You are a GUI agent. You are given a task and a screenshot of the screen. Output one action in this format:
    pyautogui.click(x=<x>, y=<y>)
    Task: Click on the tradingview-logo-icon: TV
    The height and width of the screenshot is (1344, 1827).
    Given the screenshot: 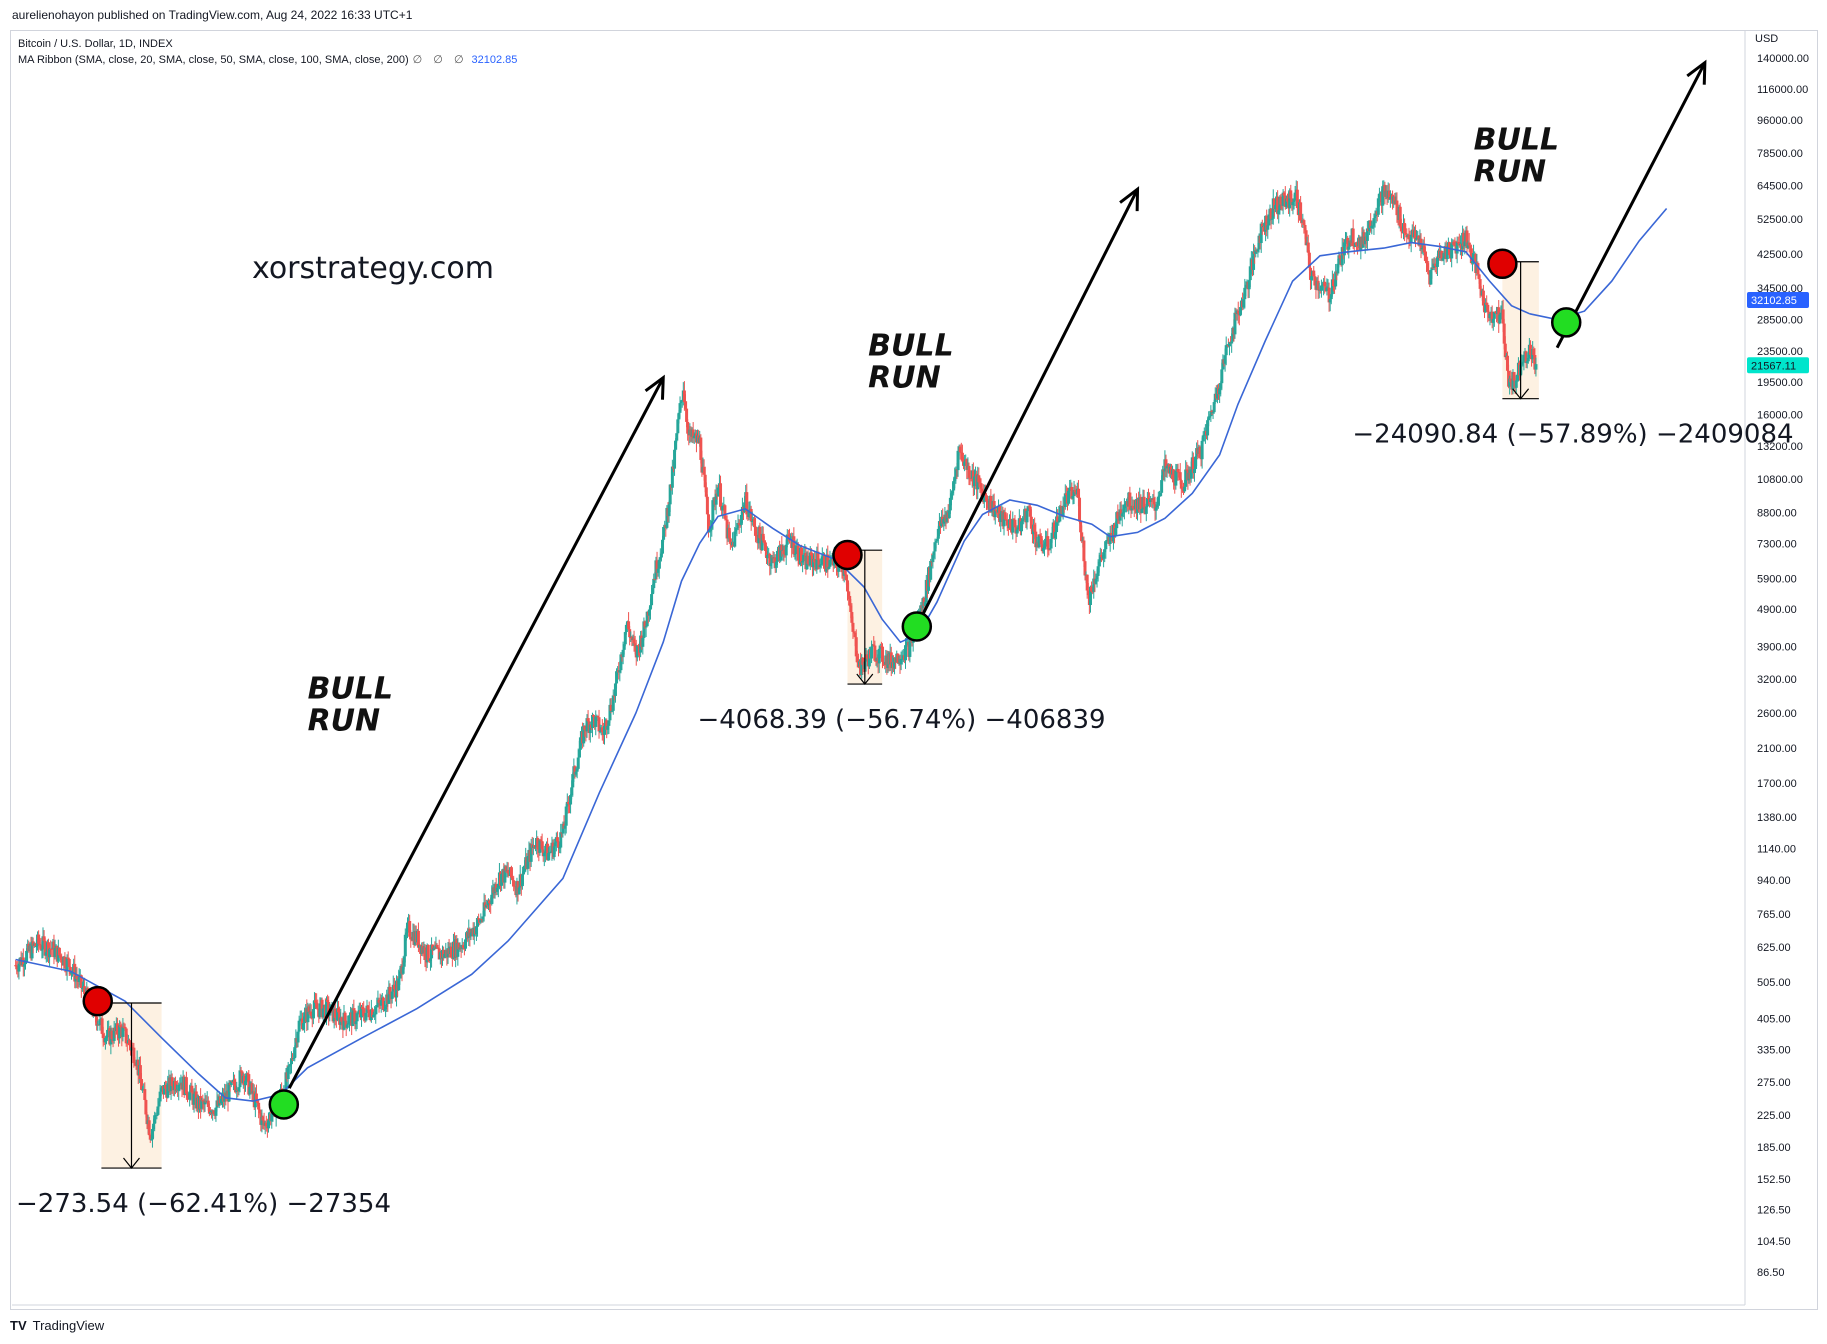 What is the action you would take?
    pyautogui.click(x=18, y=1325)
    